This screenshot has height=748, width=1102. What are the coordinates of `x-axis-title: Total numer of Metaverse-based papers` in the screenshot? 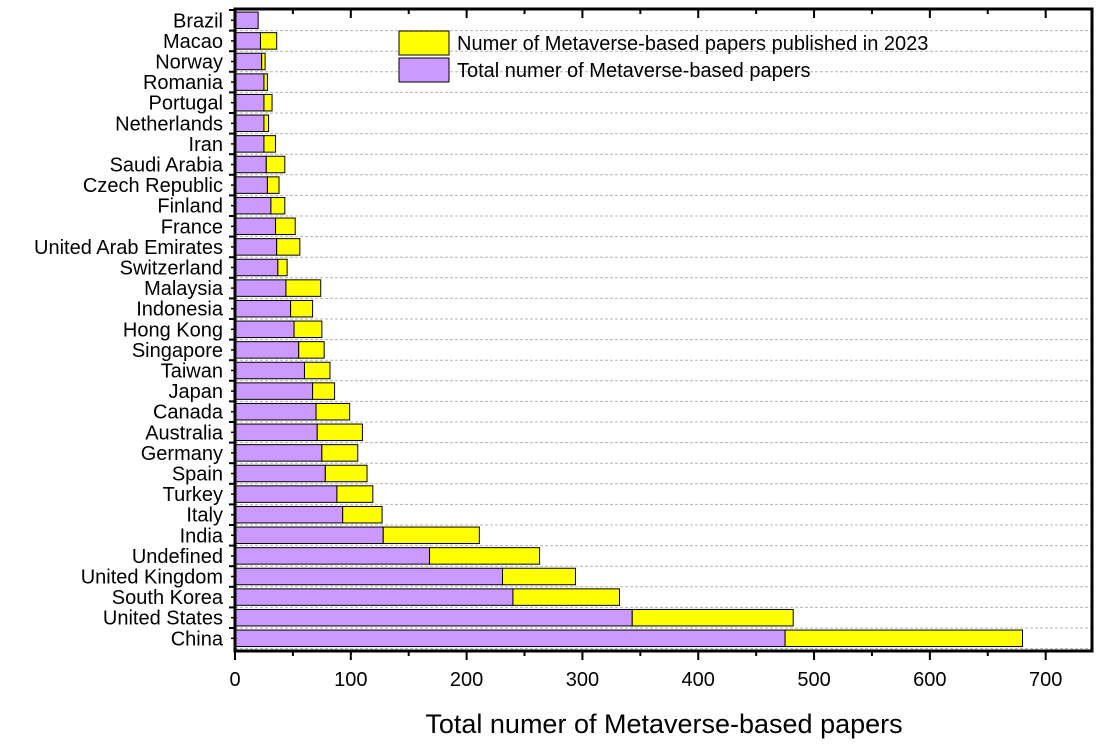 It's located at (663, 724).